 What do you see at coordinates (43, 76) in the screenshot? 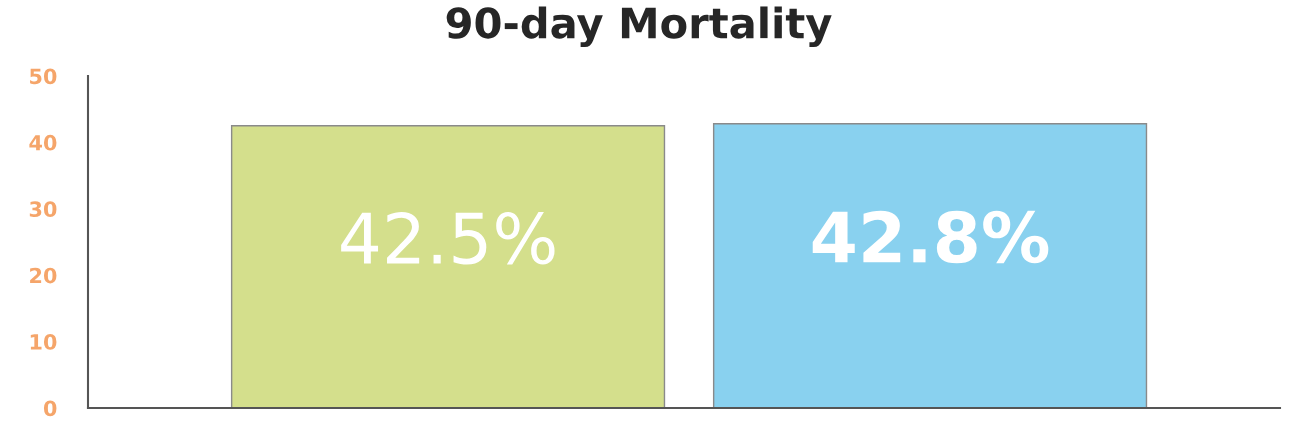
I see `y-tick-label: 50` at bounding box center [43, 76].